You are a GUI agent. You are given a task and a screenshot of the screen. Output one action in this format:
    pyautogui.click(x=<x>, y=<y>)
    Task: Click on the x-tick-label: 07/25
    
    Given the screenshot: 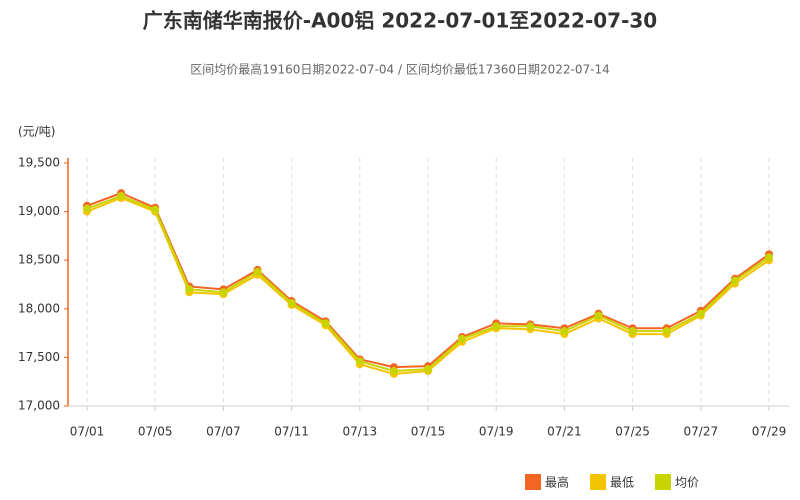 What is the action you would take?
    pyautogui.click(x=632, y=432)
    